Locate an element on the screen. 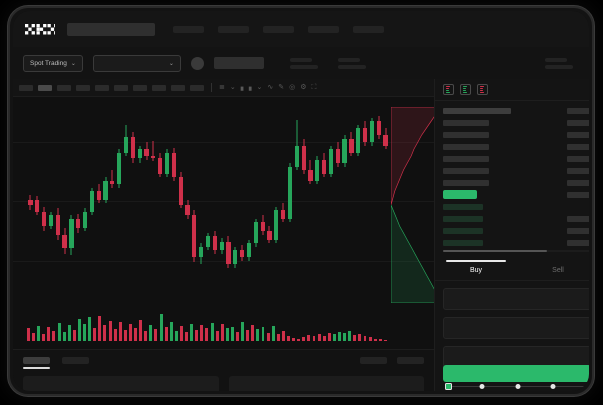  magnet-icon: ◎ is located at coordinates (292, 87).